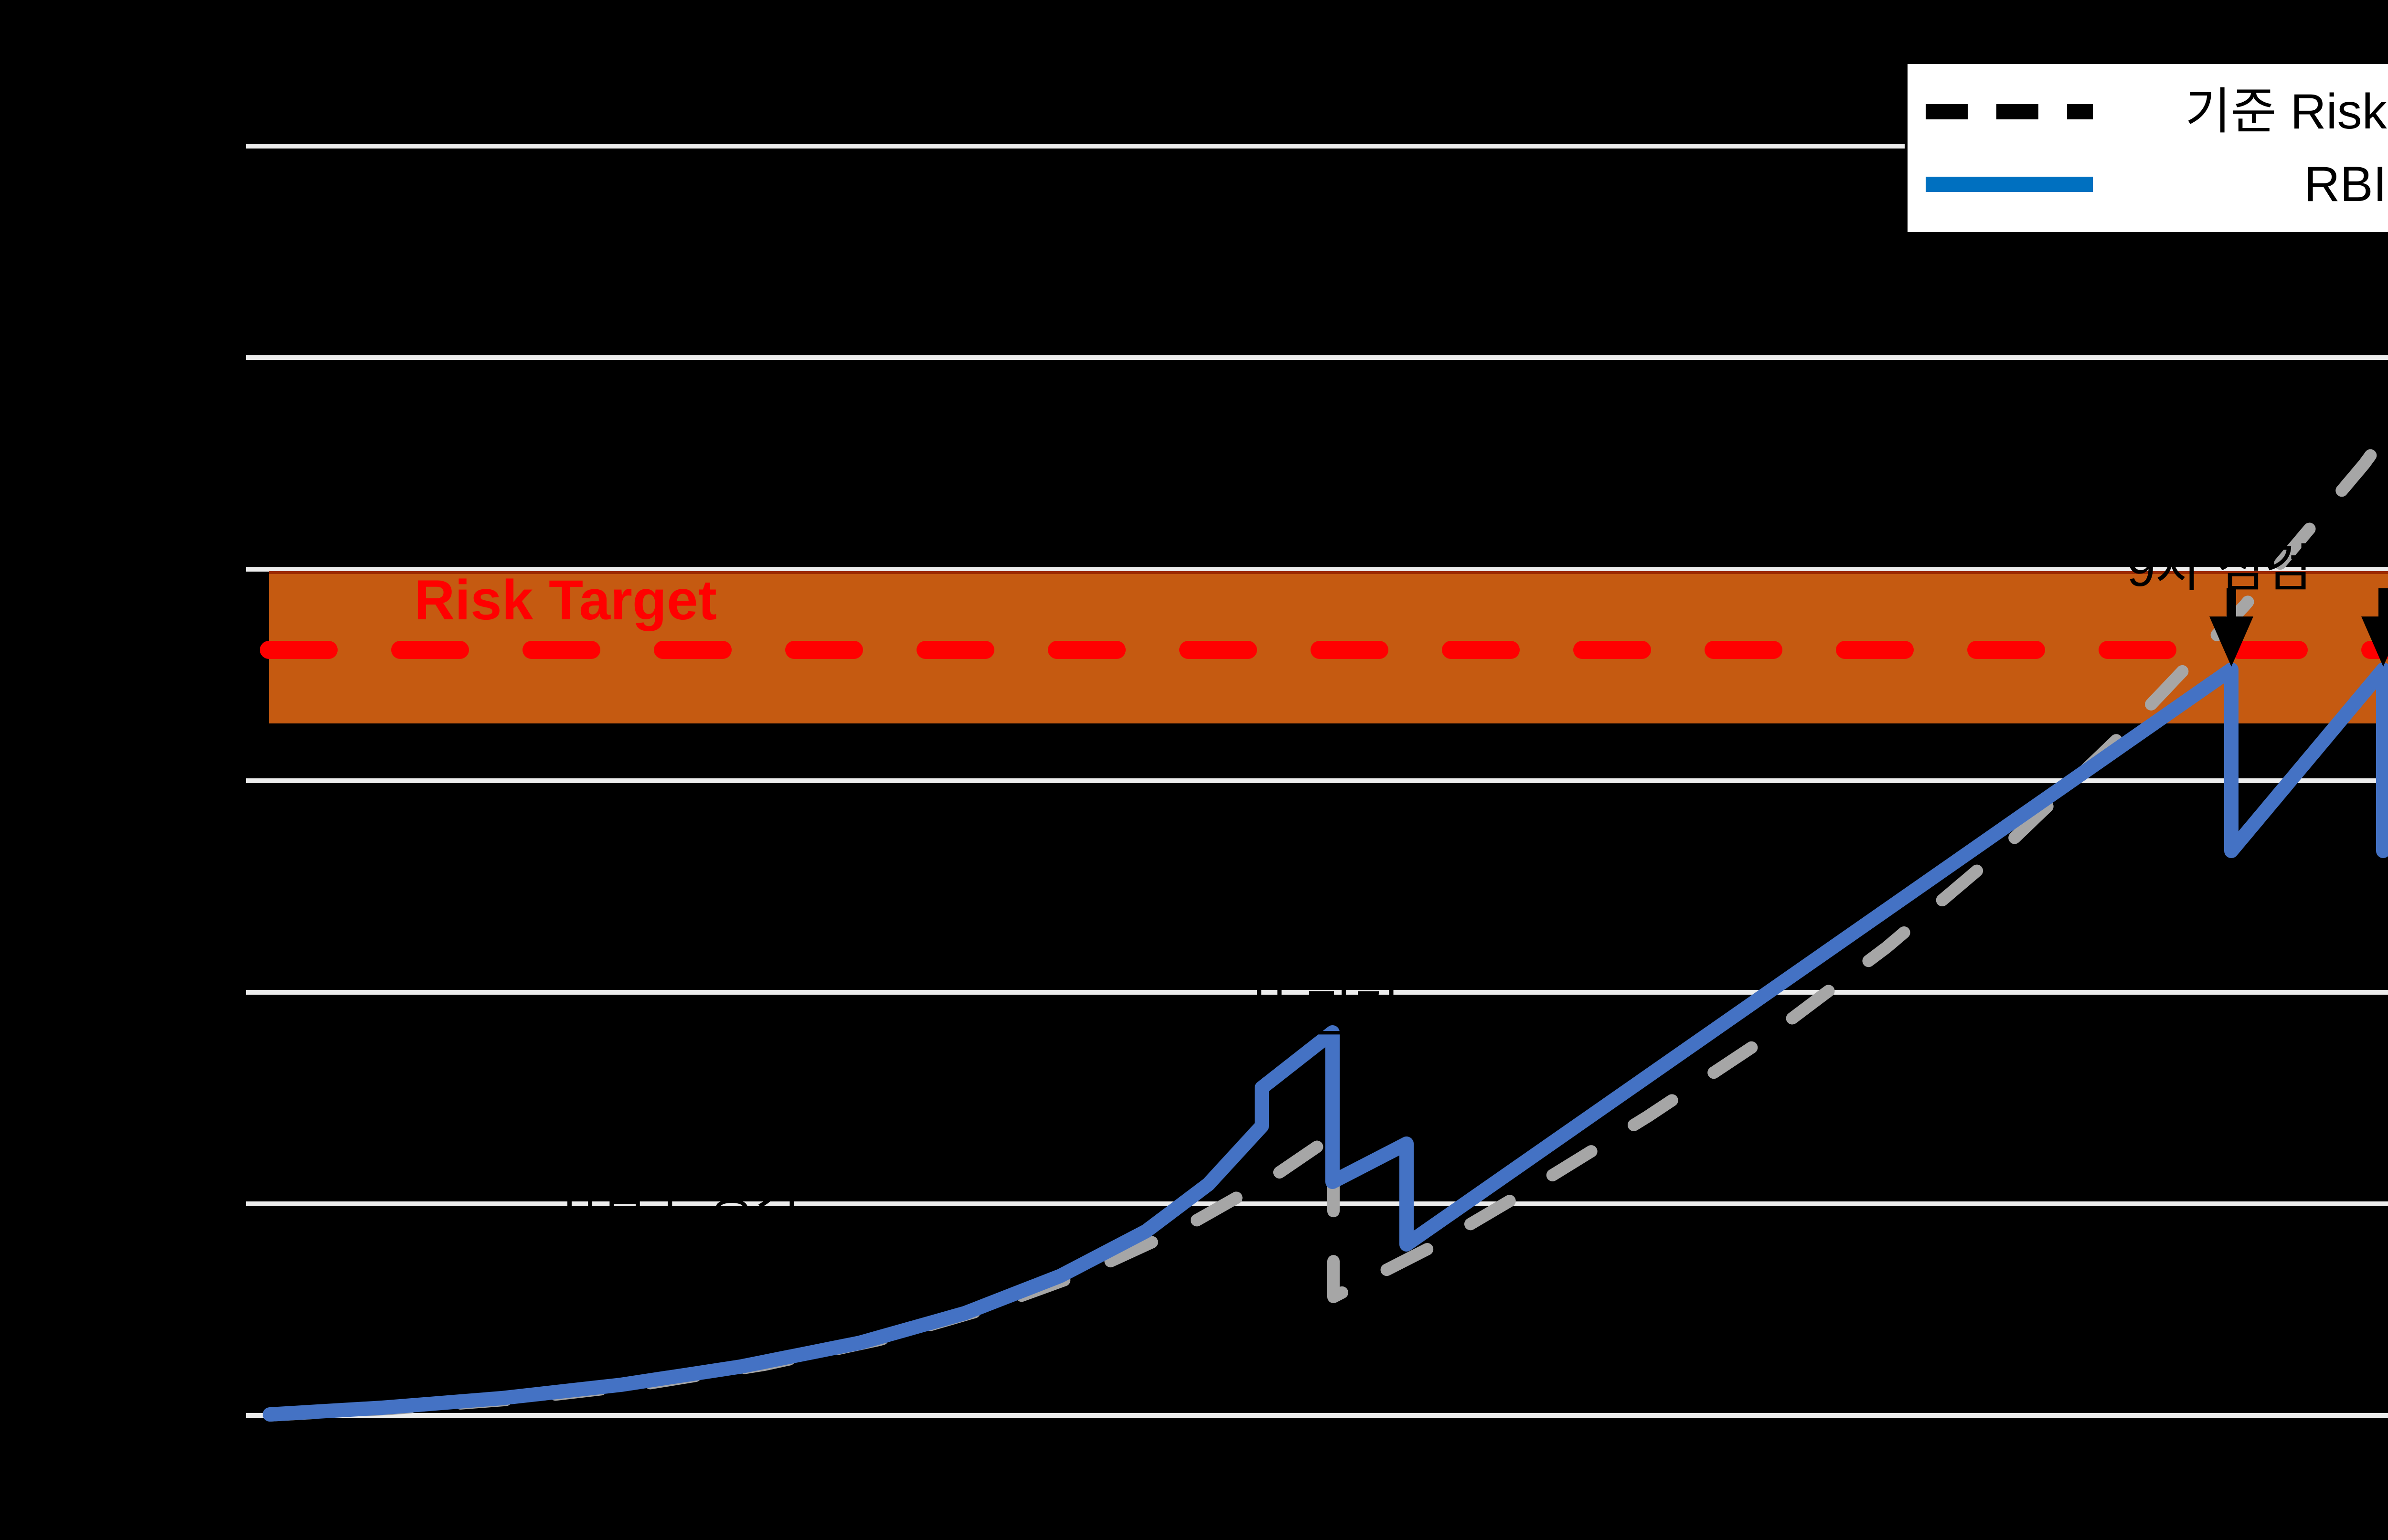 This screenshot has height=1540, width=2388. I want to click on risk-target-label: Risk Target, so click(565, 600).